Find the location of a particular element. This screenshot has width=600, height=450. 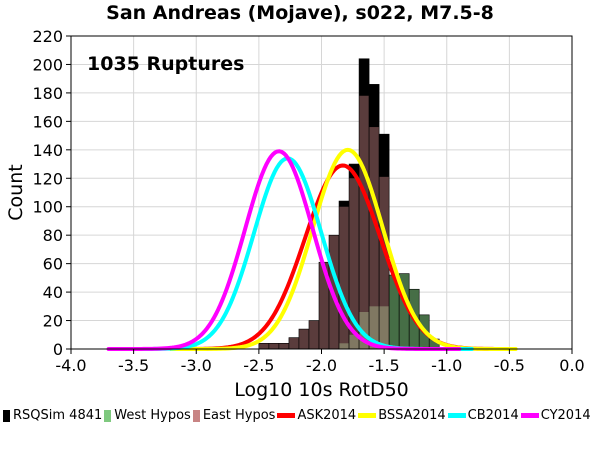

x-tick-label: -4.0 is located at coordinates (70, 365).